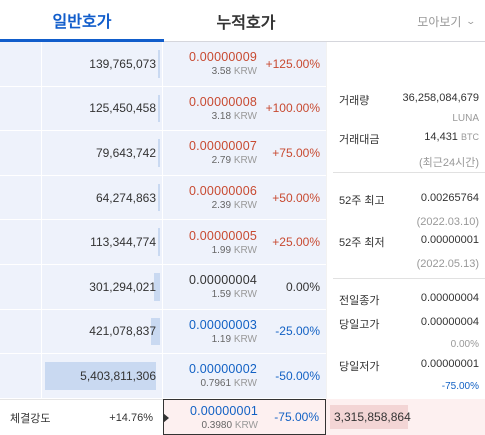 Image resolution: width=485 pixels, height=435 pixels. I want to click on current-price-marker-icon, so click(166, 418).